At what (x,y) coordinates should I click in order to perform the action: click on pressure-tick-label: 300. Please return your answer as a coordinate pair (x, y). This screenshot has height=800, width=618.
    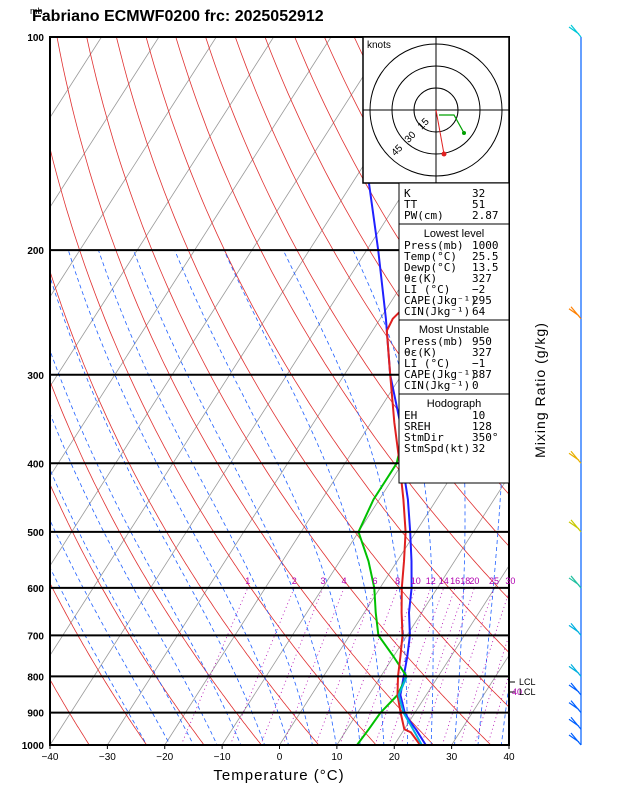
    Looking at the image, I should click on (35, 376).